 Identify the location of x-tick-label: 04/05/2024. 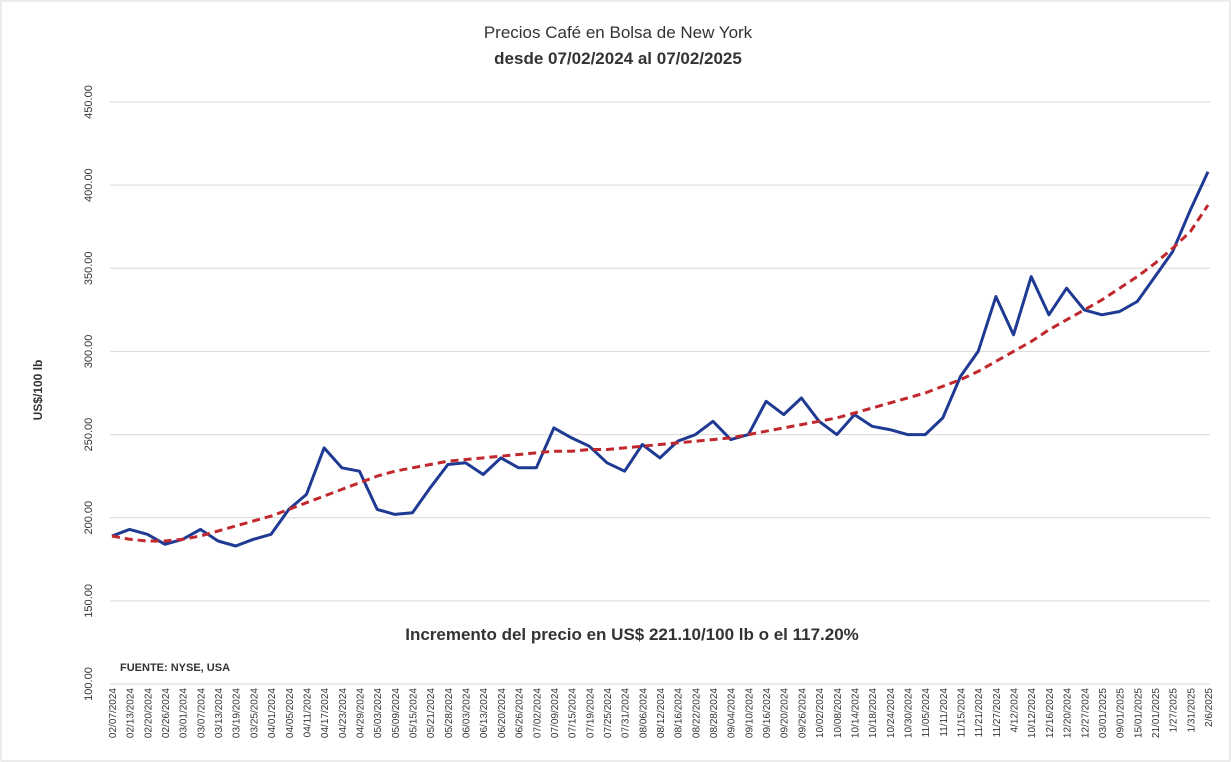
(290, 713).